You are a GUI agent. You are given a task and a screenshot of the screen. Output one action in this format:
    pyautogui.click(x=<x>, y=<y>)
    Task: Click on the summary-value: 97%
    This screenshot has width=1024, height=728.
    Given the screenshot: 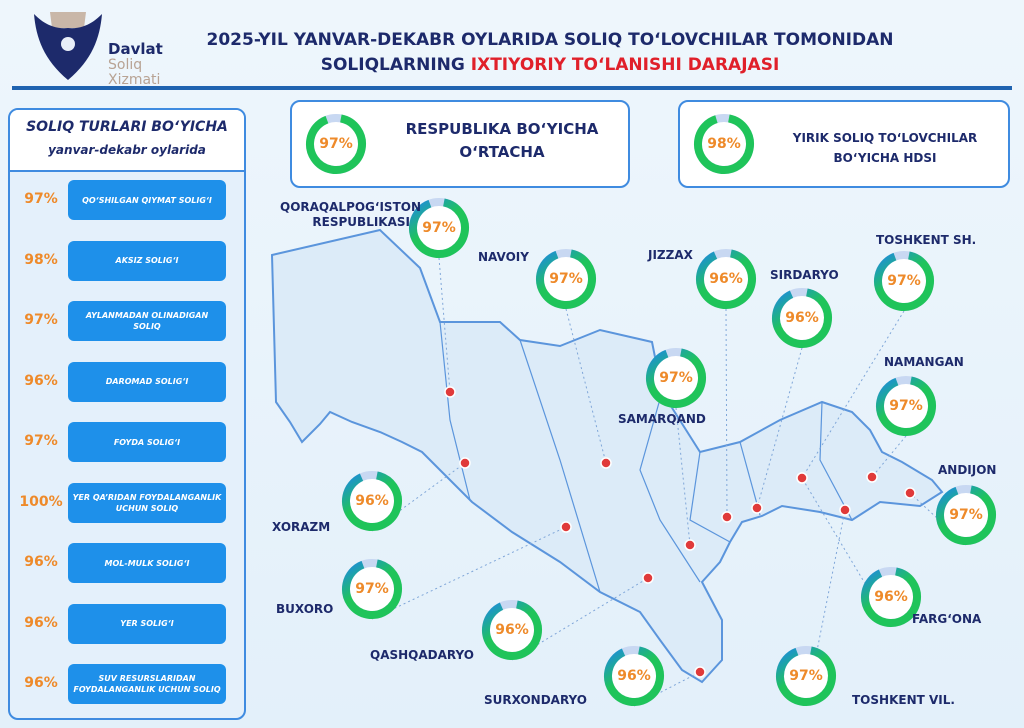 What is the action you would take?
    pyautogui.click(x=336, y=144)
    